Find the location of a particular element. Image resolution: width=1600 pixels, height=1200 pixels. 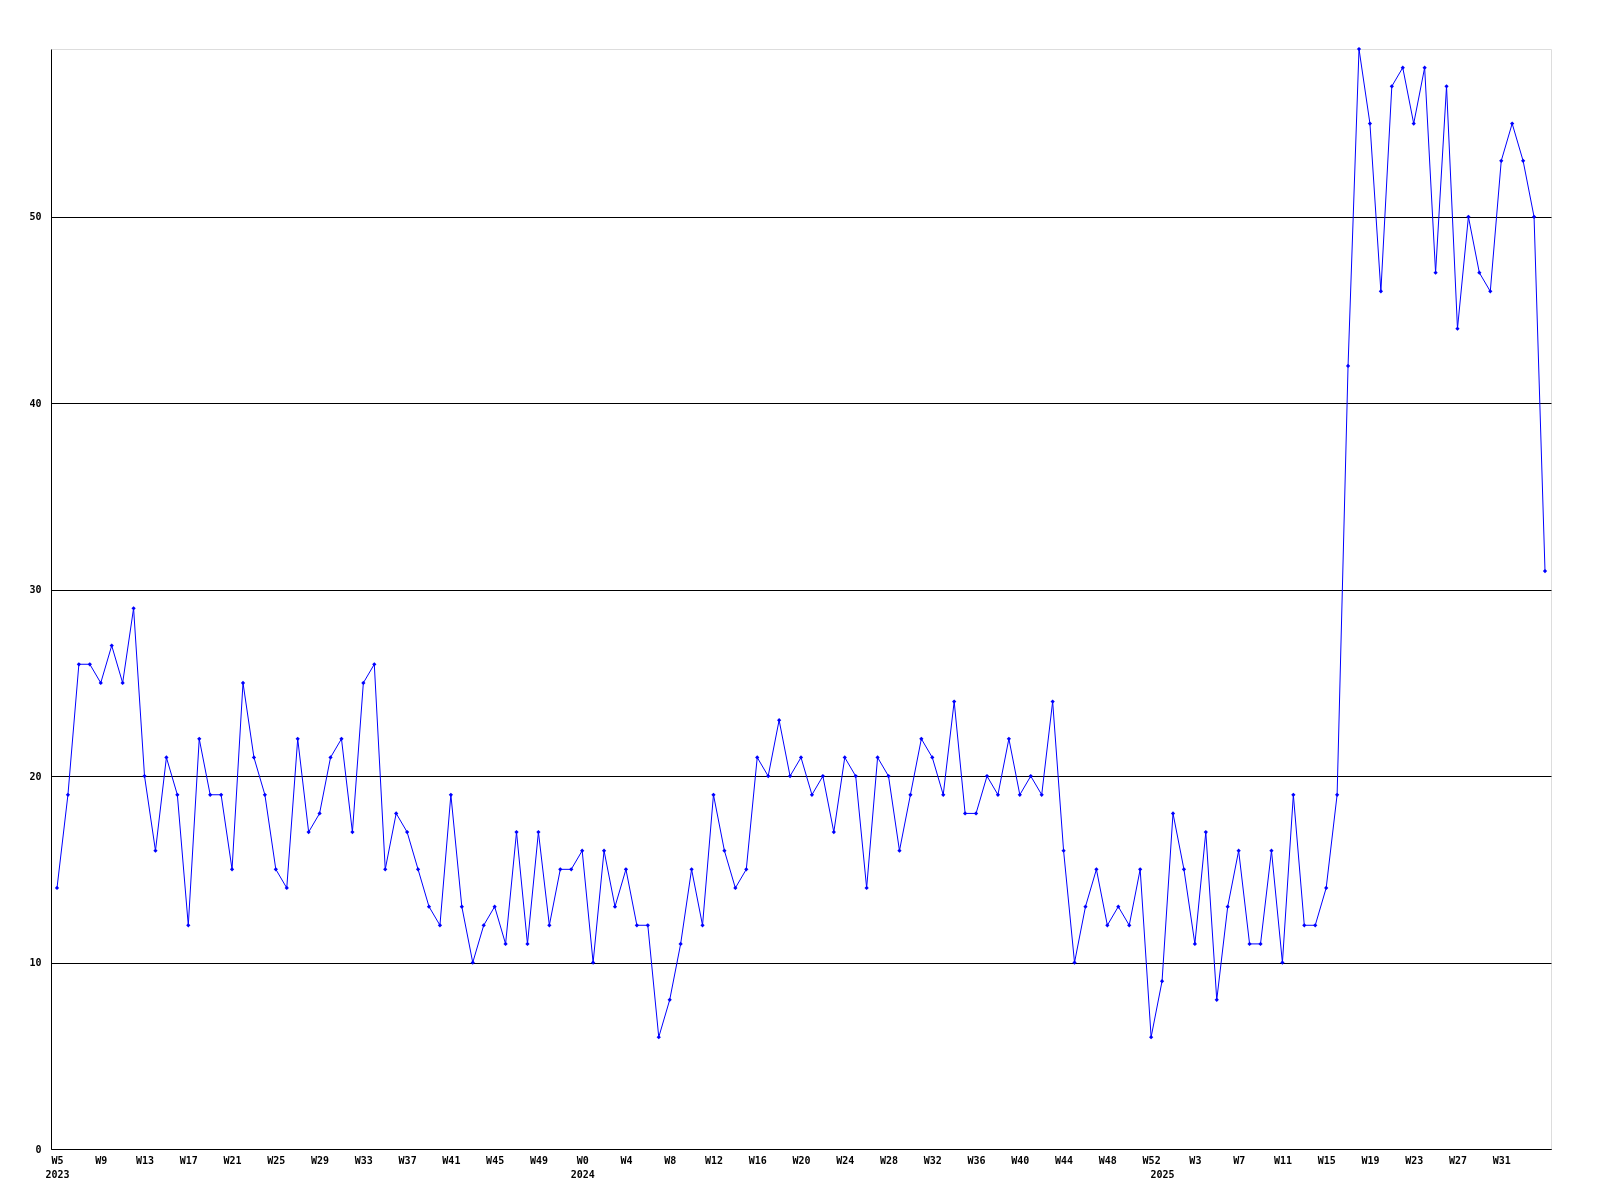

y-tick-label: 20 is located at coordinates (35, 776).